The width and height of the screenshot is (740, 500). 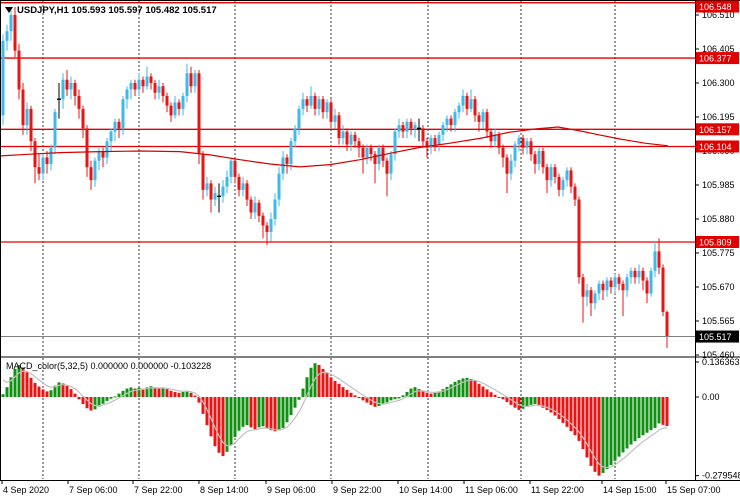 I want to click on macd-tick-label: 0.136363, so click(x=721, y=362).